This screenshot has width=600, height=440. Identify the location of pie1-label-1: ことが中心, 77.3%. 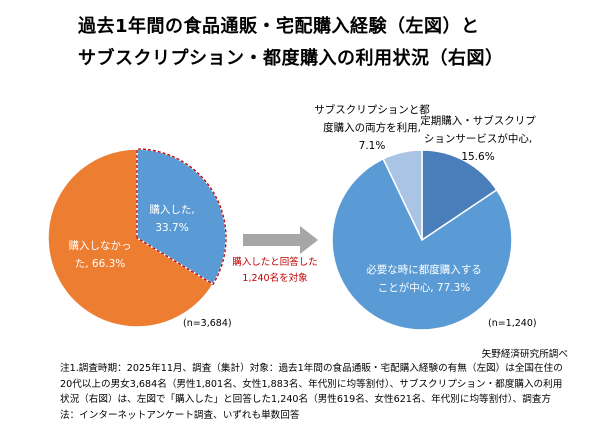
(424, 287).